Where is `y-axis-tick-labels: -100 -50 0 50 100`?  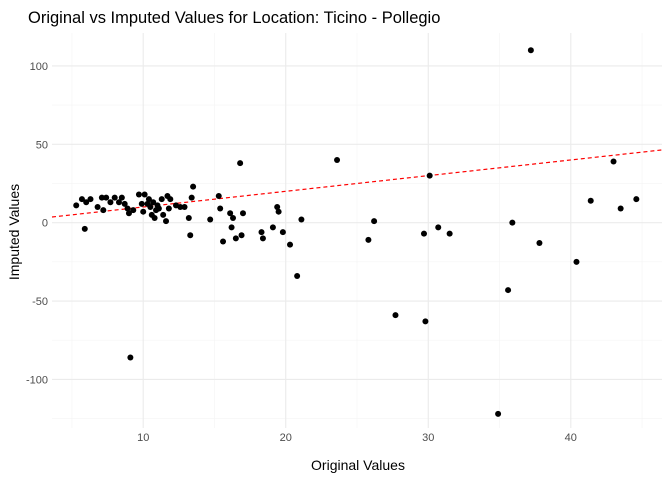 y-axis-tick-labels: -100 -50 0 50 100 is located at coordinates (37, 223).